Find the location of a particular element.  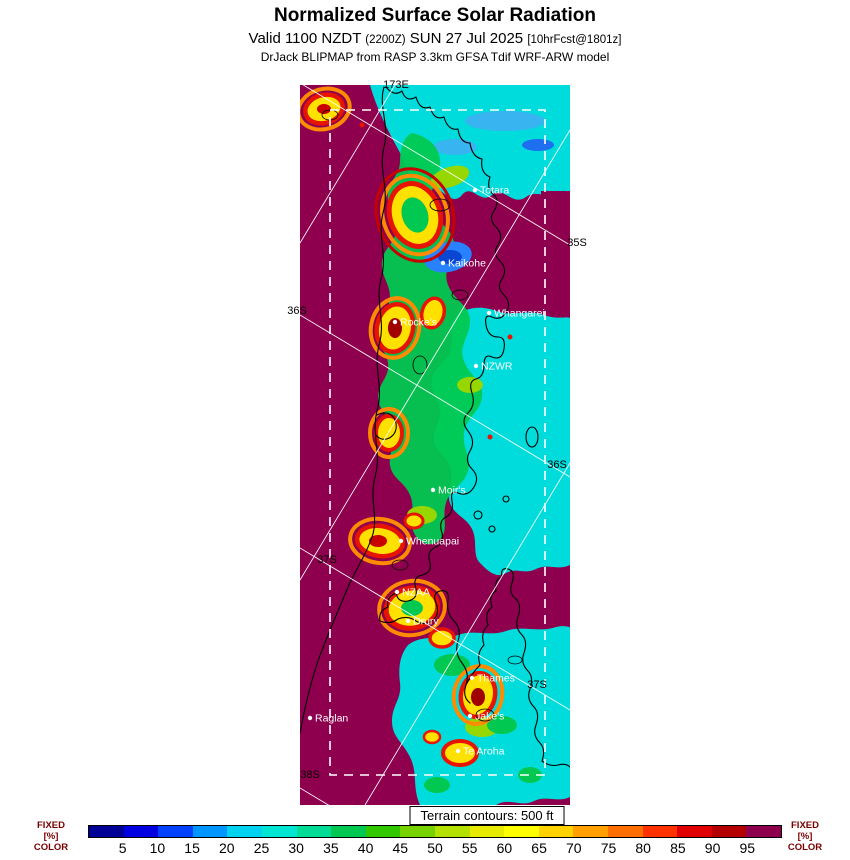

colorbar-tick: 15 is located at coordinates (192, 848).